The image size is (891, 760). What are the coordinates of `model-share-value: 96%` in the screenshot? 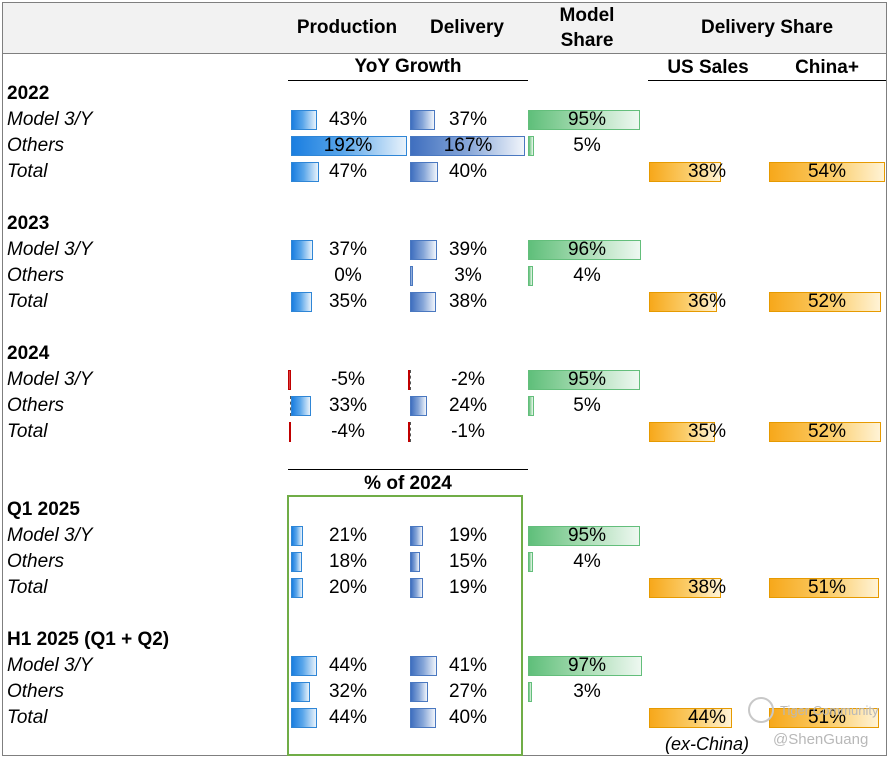 It's located at (587, 249).